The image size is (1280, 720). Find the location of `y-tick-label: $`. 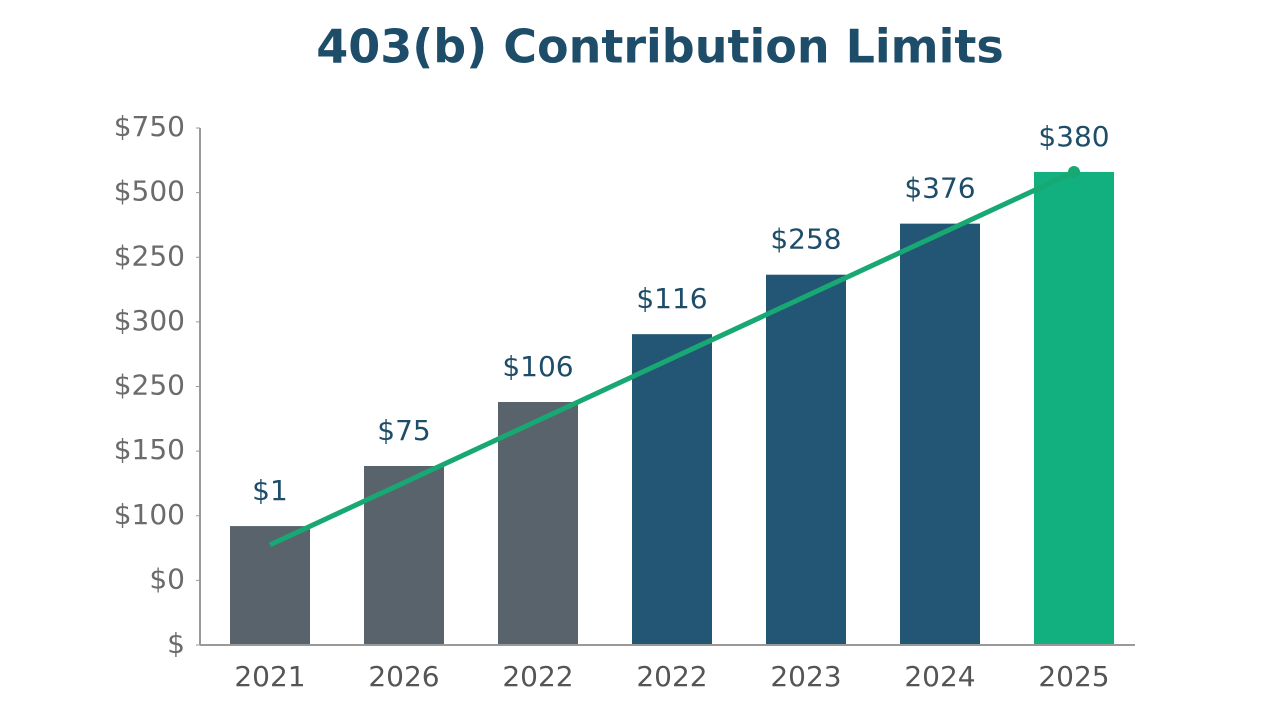

y-tick-label: $ is located at coordinates (176, 643).